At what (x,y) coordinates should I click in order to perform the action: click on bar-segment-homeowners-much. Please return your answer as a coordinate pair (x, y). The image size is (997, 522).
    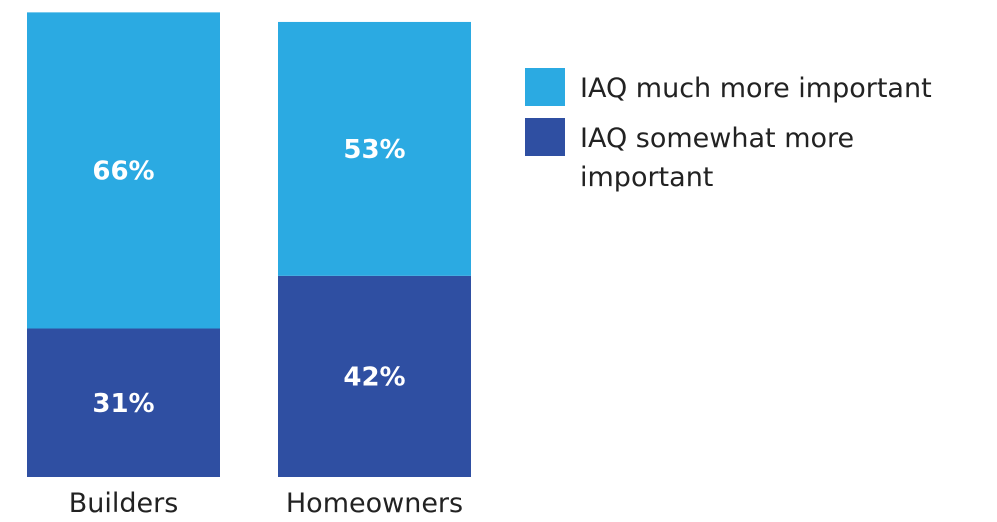
    Looking at the image, I should click on (374, 148).